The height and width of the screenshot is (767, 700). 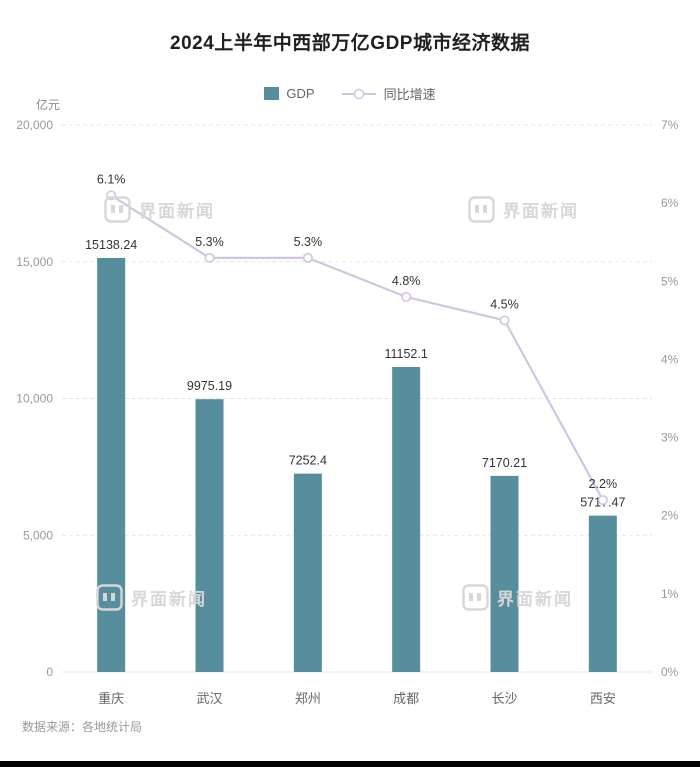 I want to click on legend-item-growth: 同比增速, so click(x=388, y=93).